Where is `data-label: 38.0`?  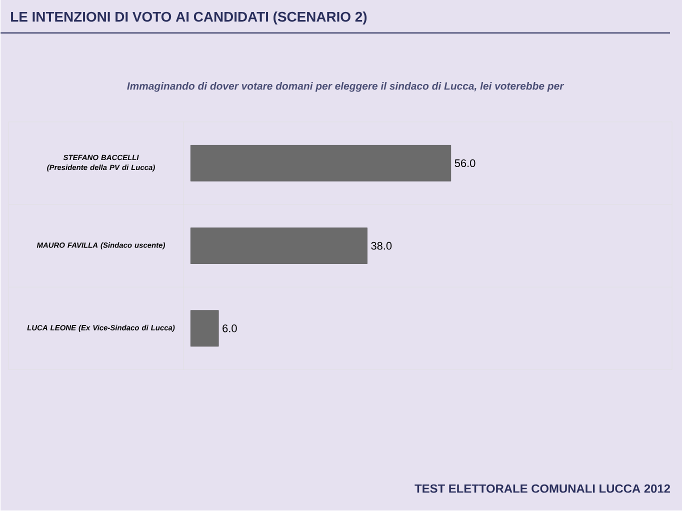 data-label: 38.0 is located at coordinates (381, 246).